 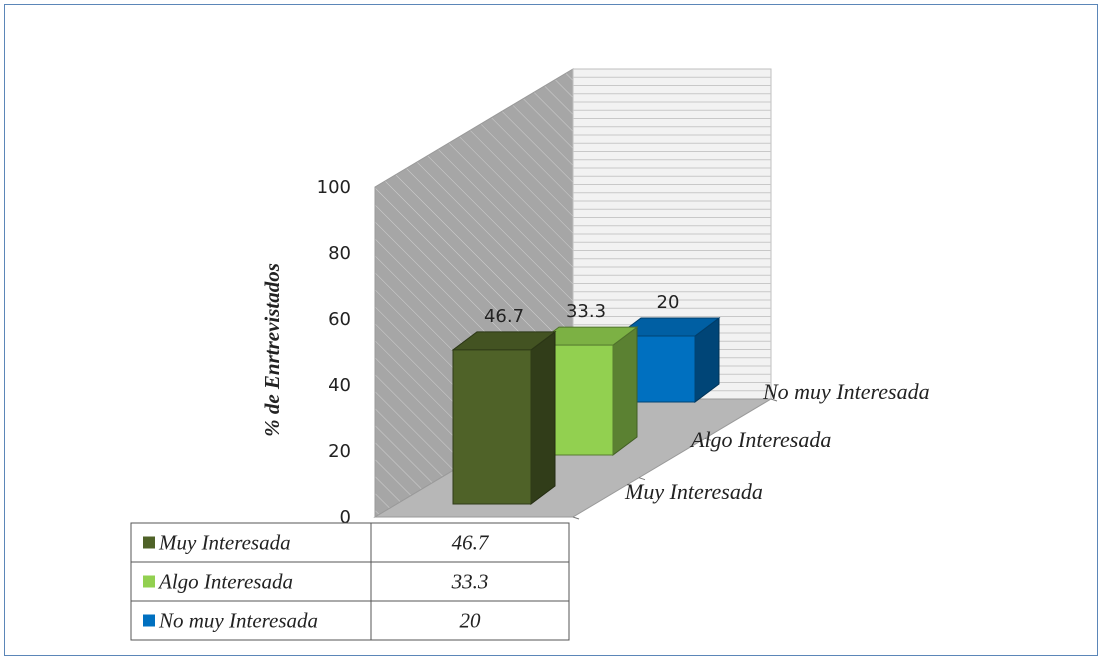 I want to click on bar, so click(x=492, y=427).